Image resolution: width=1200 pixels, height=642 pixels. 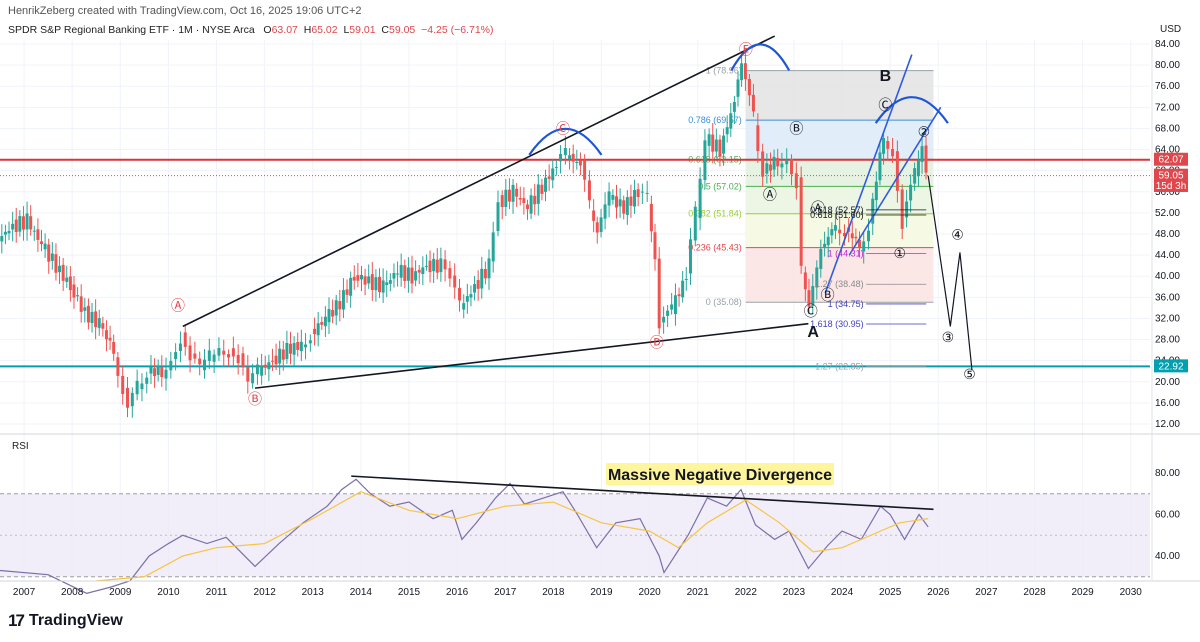 What do you see at coordinates (1167, 128) in the screenshot?
I see `price-axis-tick: 68.00` at bounding box center [1167, 128].